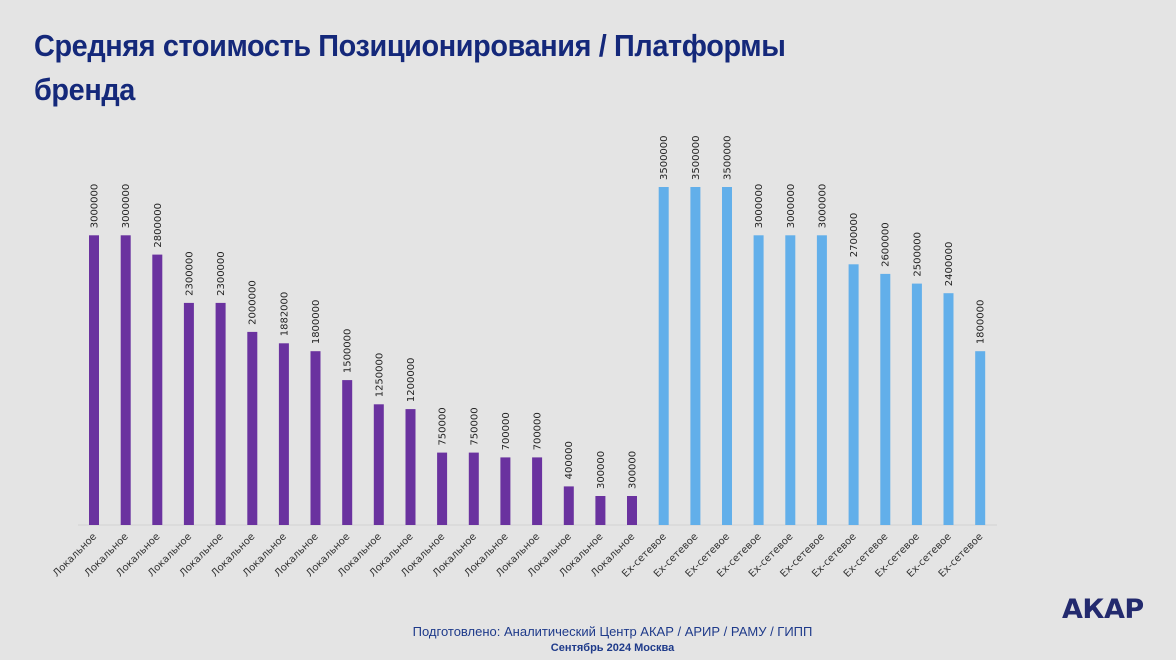 The width and height of the screenshot is (1176, 660). What do you see at coordinates (1103, 609) in the screenshot?
I see `akar-logo: АКАР` at bounding box center [1103, 609].